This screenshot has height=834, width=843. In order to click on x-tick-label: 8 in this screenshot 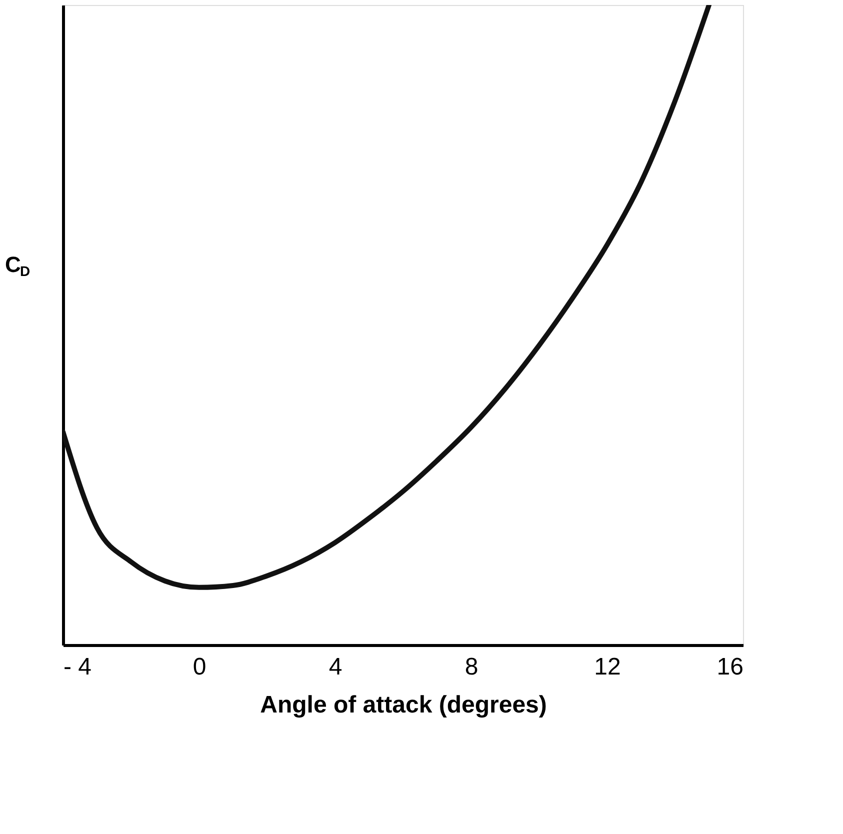, I will do `click(471, 667)`.